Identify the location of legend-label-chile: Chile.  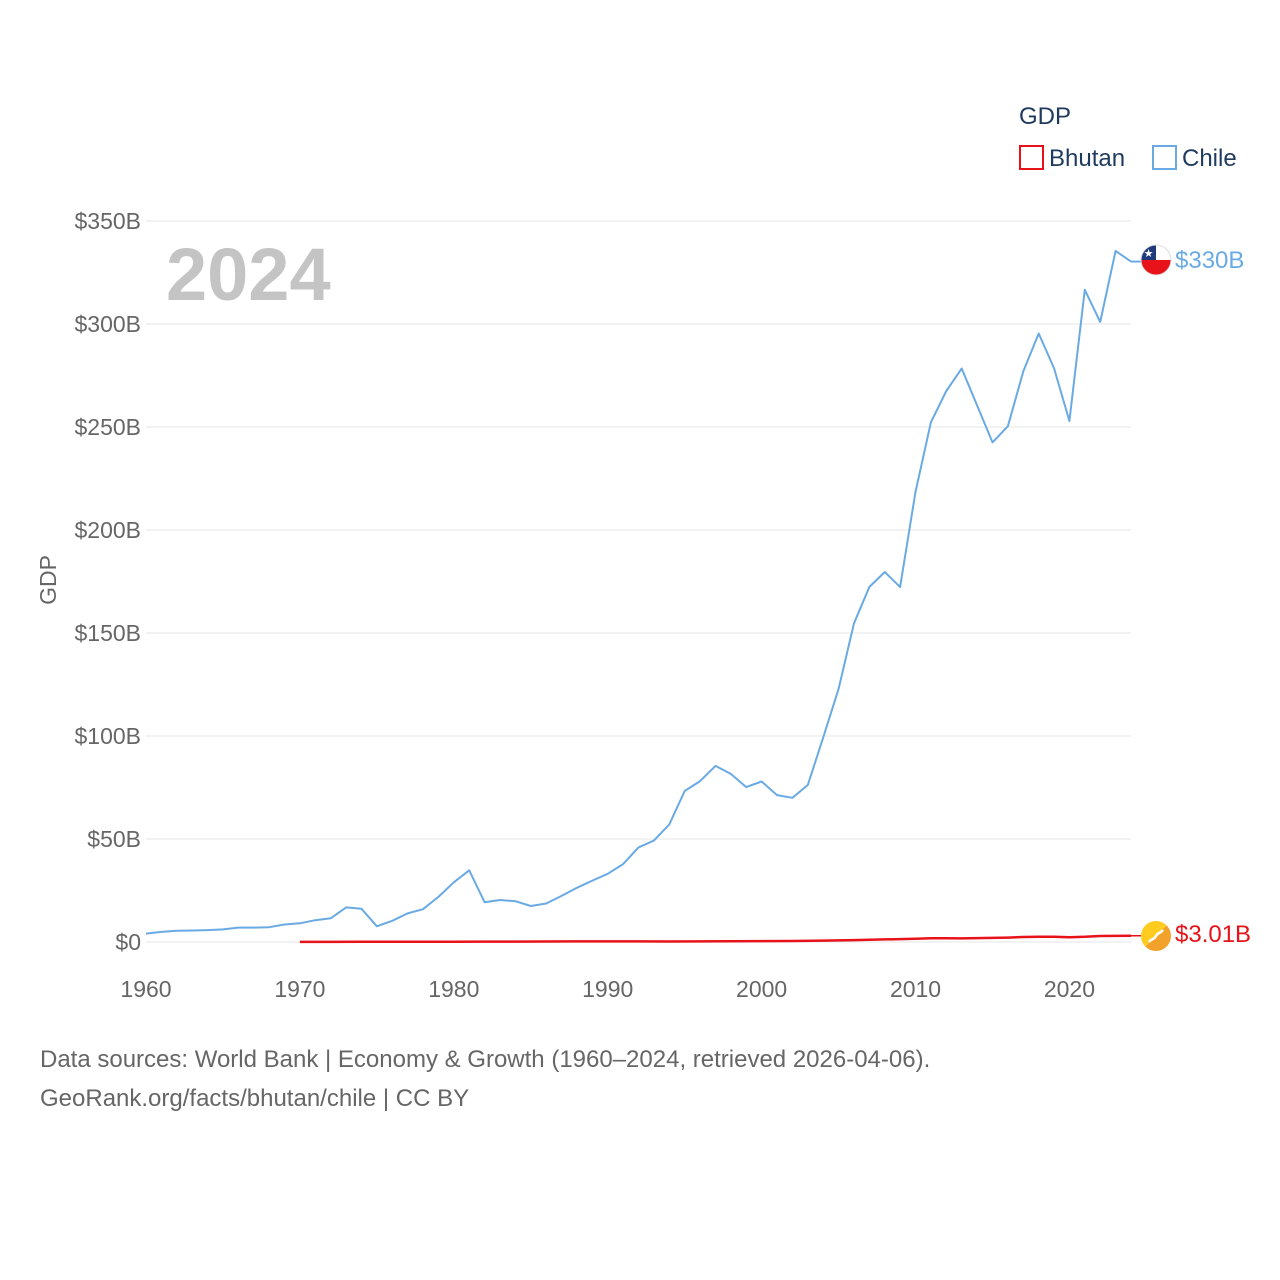
(1209, 158).